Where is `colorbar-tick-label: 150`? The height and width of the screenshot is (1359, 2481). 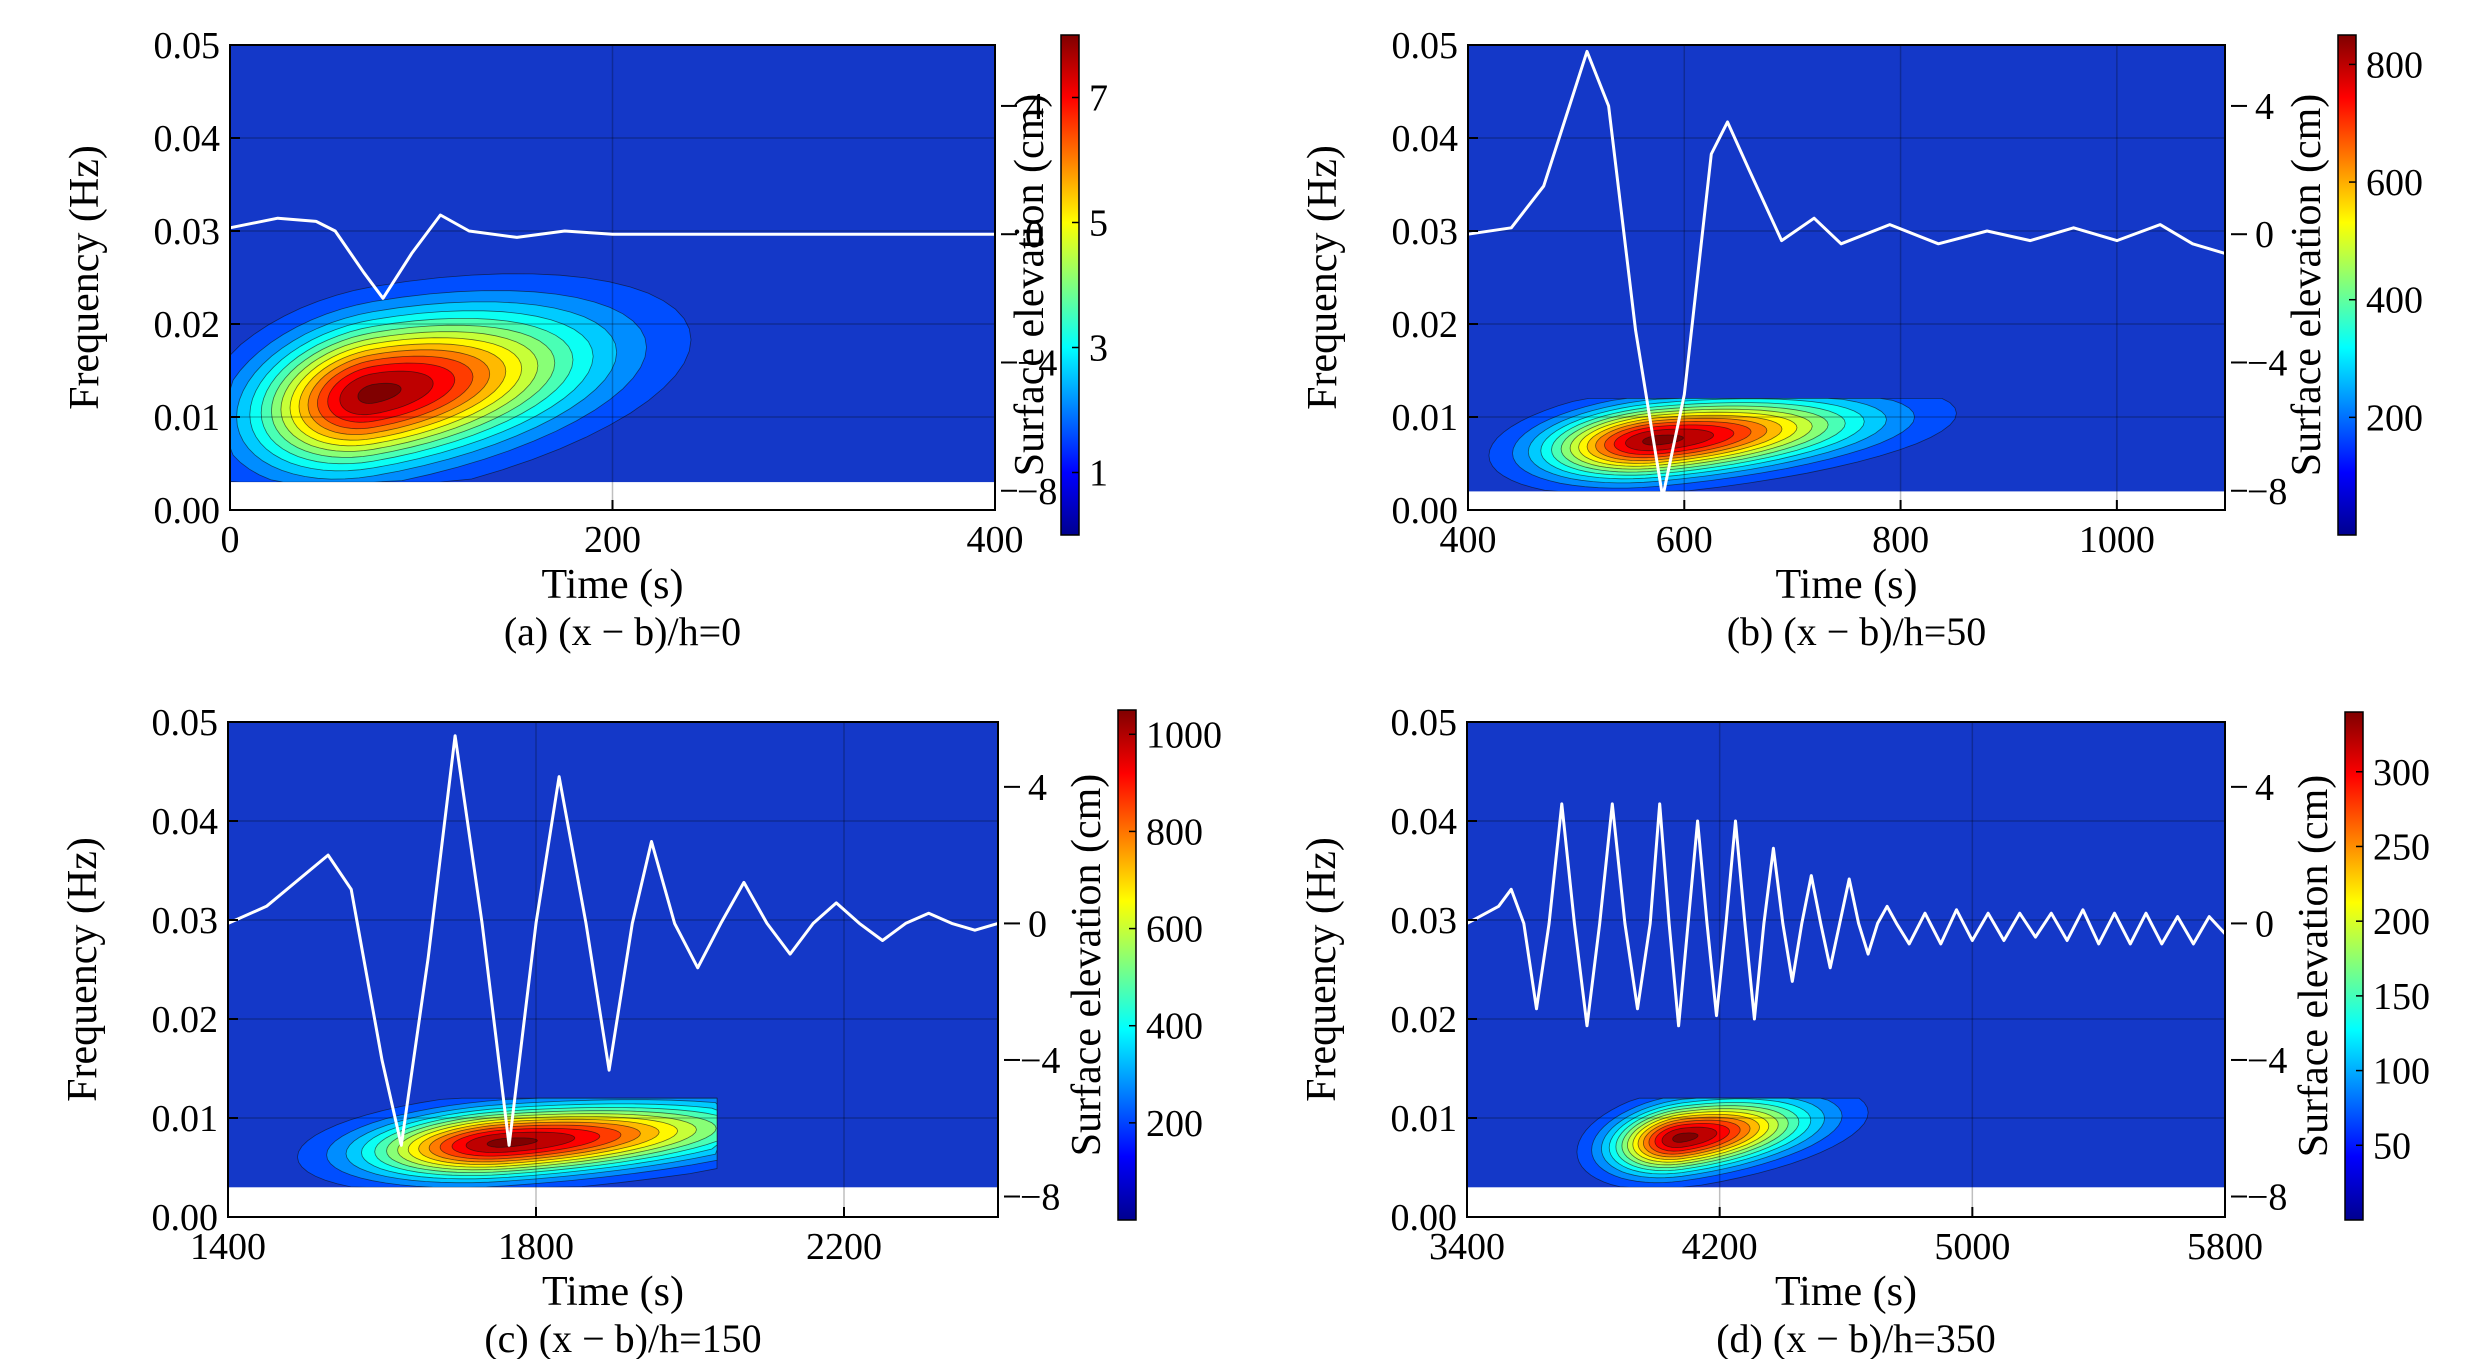
colorbar-tick-label: 150 is located at coordinates (2401, 997).